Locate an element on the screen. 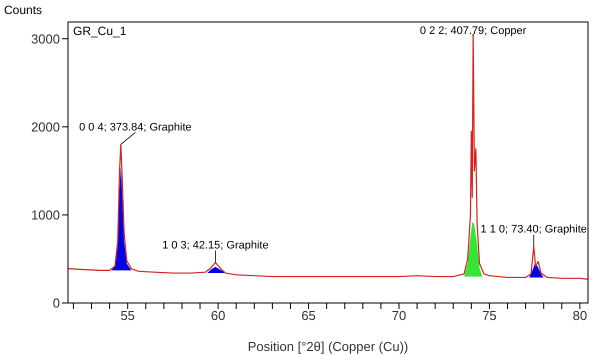 This screenshot has width=602, height=355. x-tick-label: 65 is located at coordinates (308, 316).